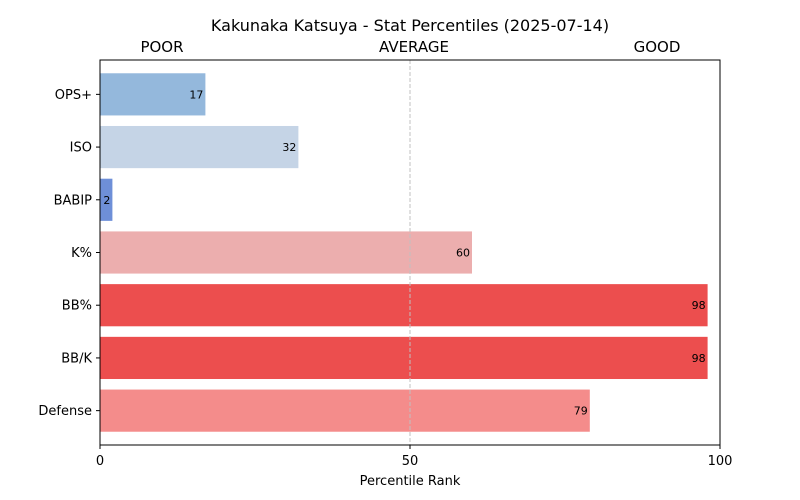 The image size is (800, 500). Describe the element at coordinates (410, 461) in the screenshot. I see `x-tick-label-1: 50` at that location.